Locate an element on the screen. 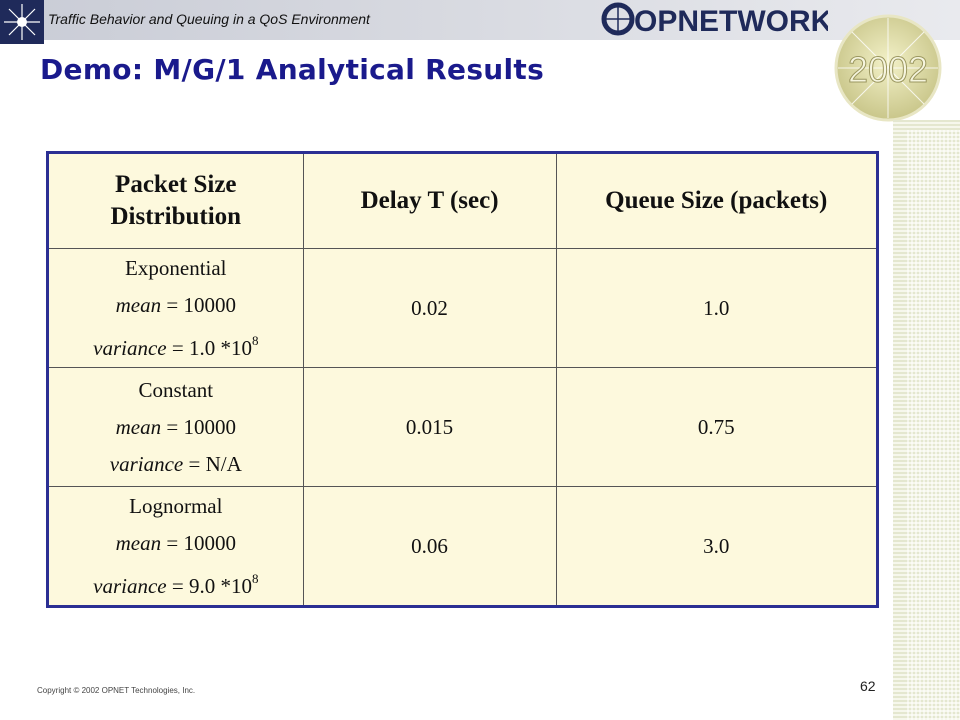 The image size is (960, 720). opnetwork-logo-text: OPNETWORK is located at coordinates (731, 20).